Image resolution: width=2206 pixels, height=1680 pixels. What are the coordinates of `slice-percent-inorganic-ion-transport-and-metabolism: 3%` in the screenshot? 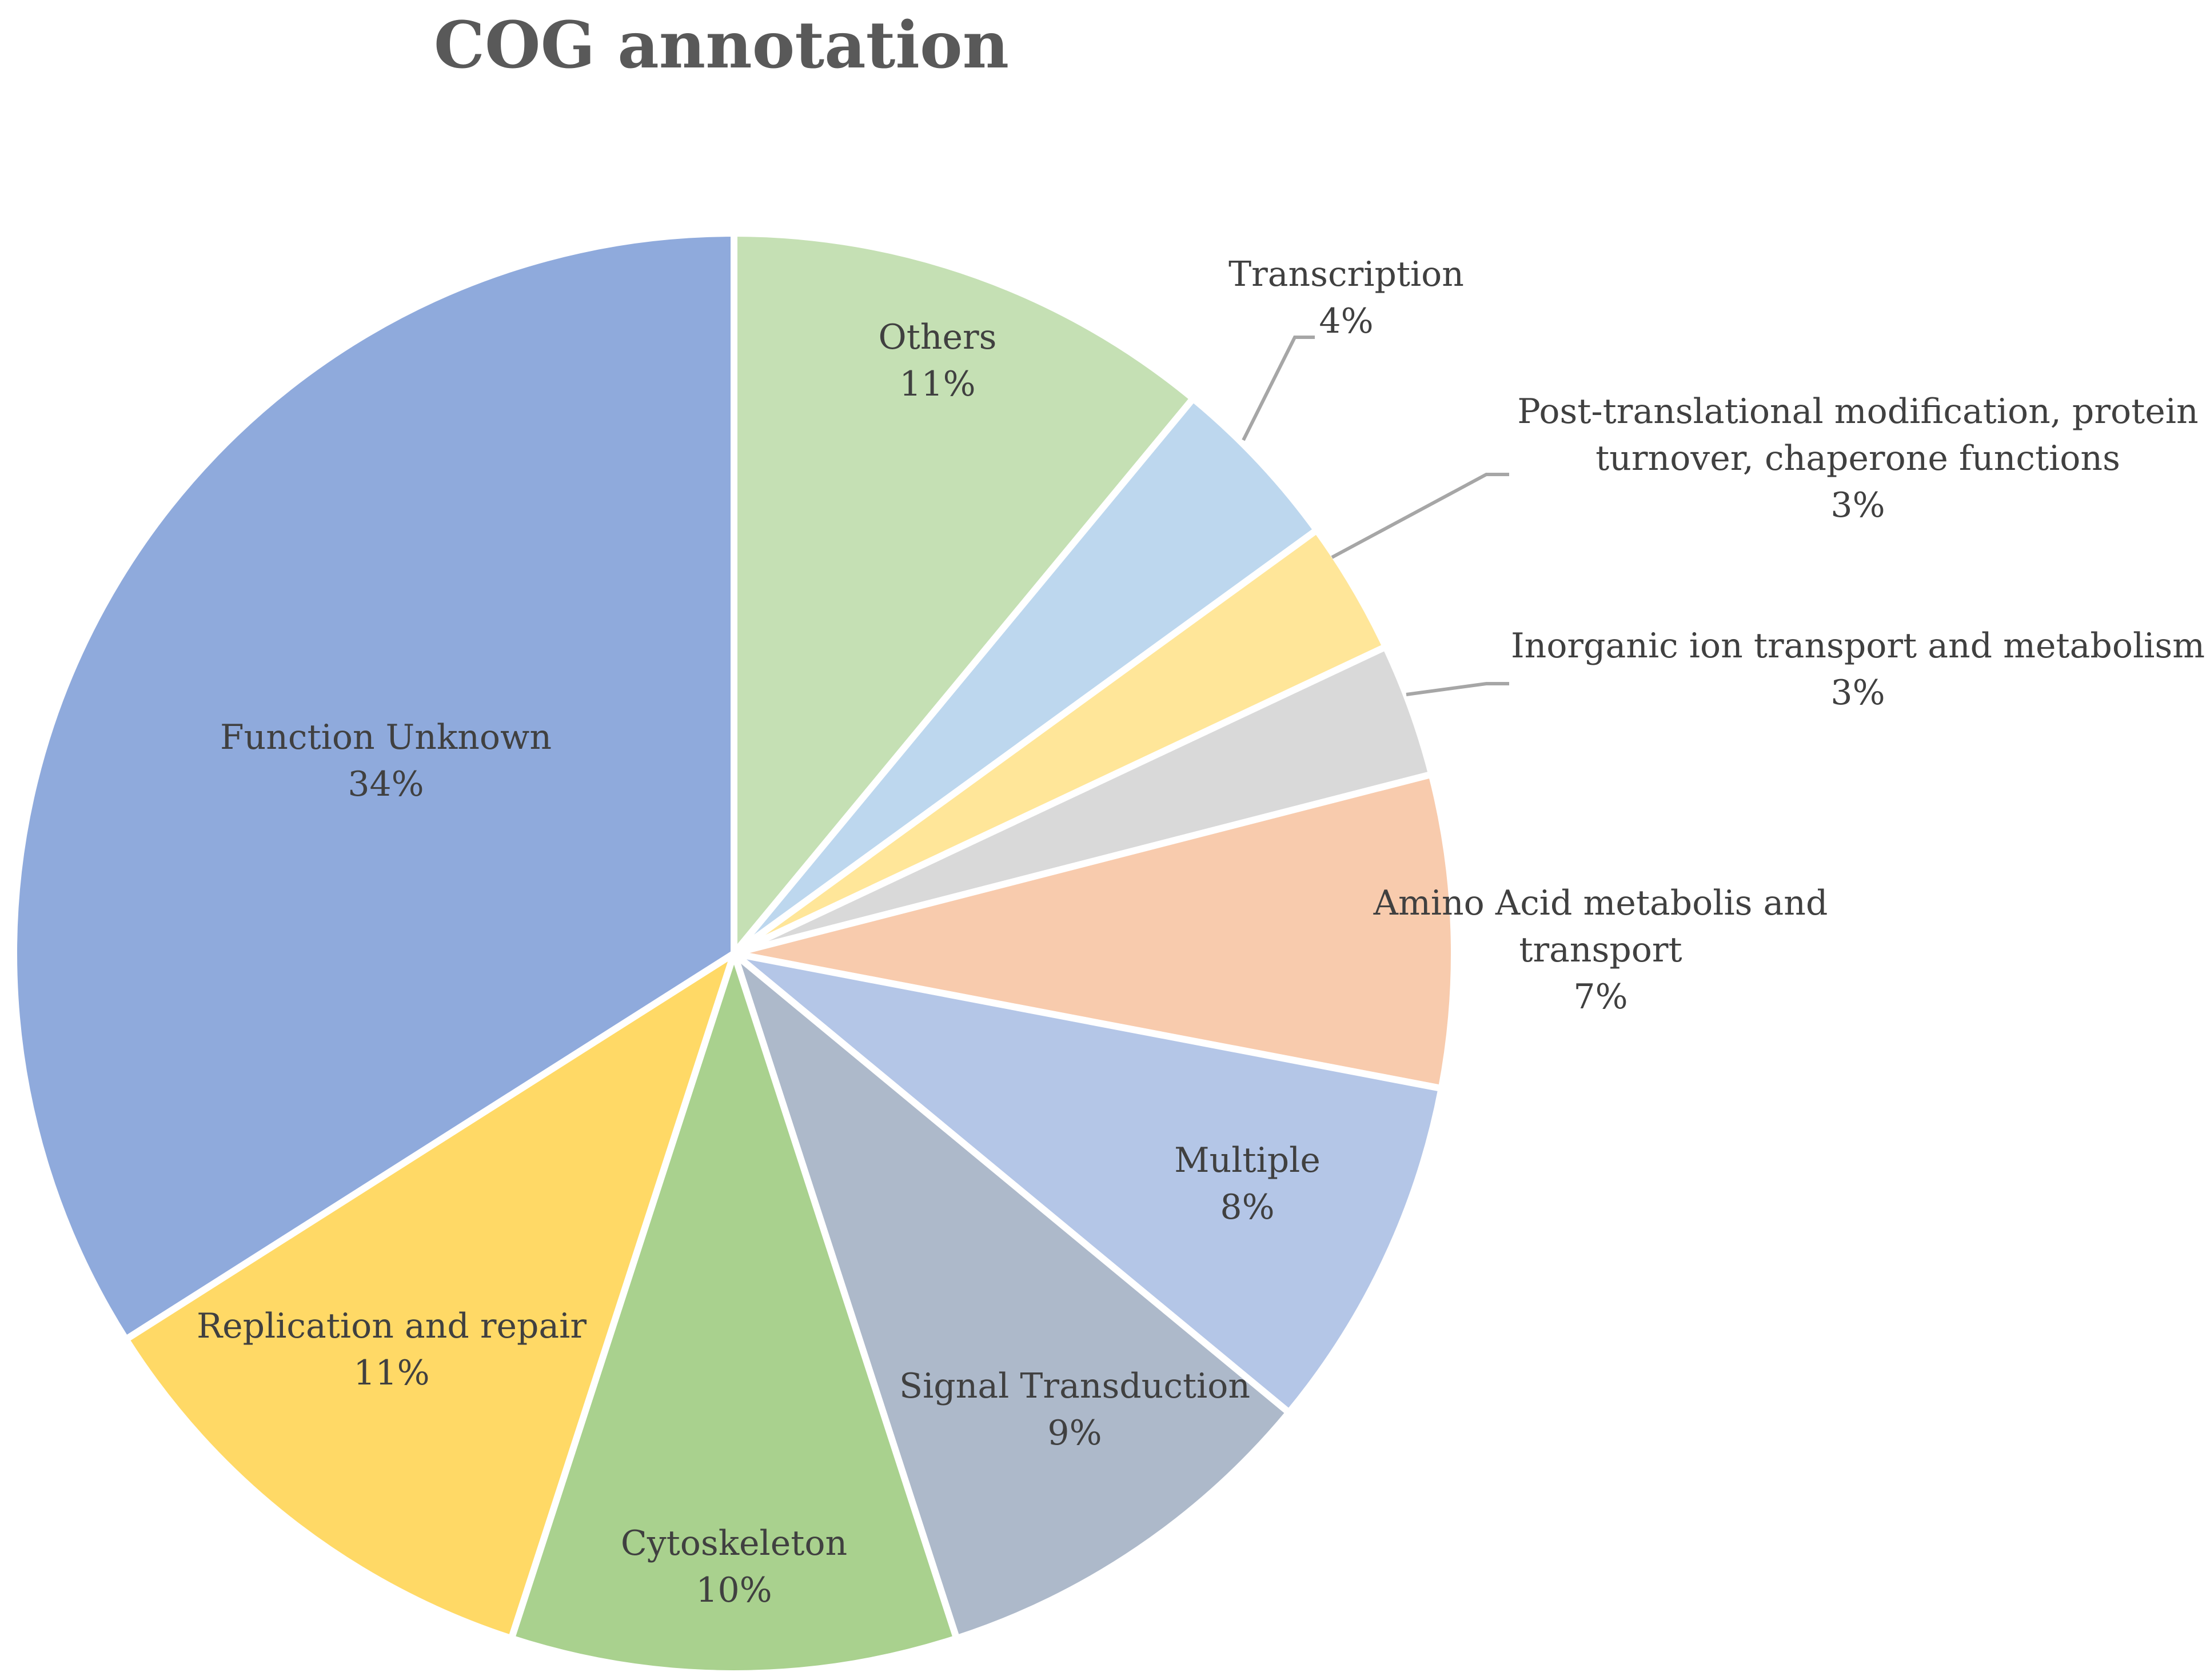 It's located at (1857, 693).